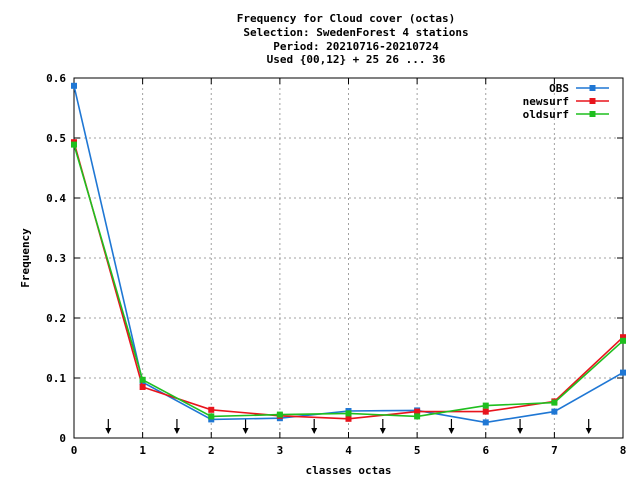 Image resolution: width=640 pixels, height=480 pixels. I want to click on y-tick-label: 0.5, so click(56, 138).